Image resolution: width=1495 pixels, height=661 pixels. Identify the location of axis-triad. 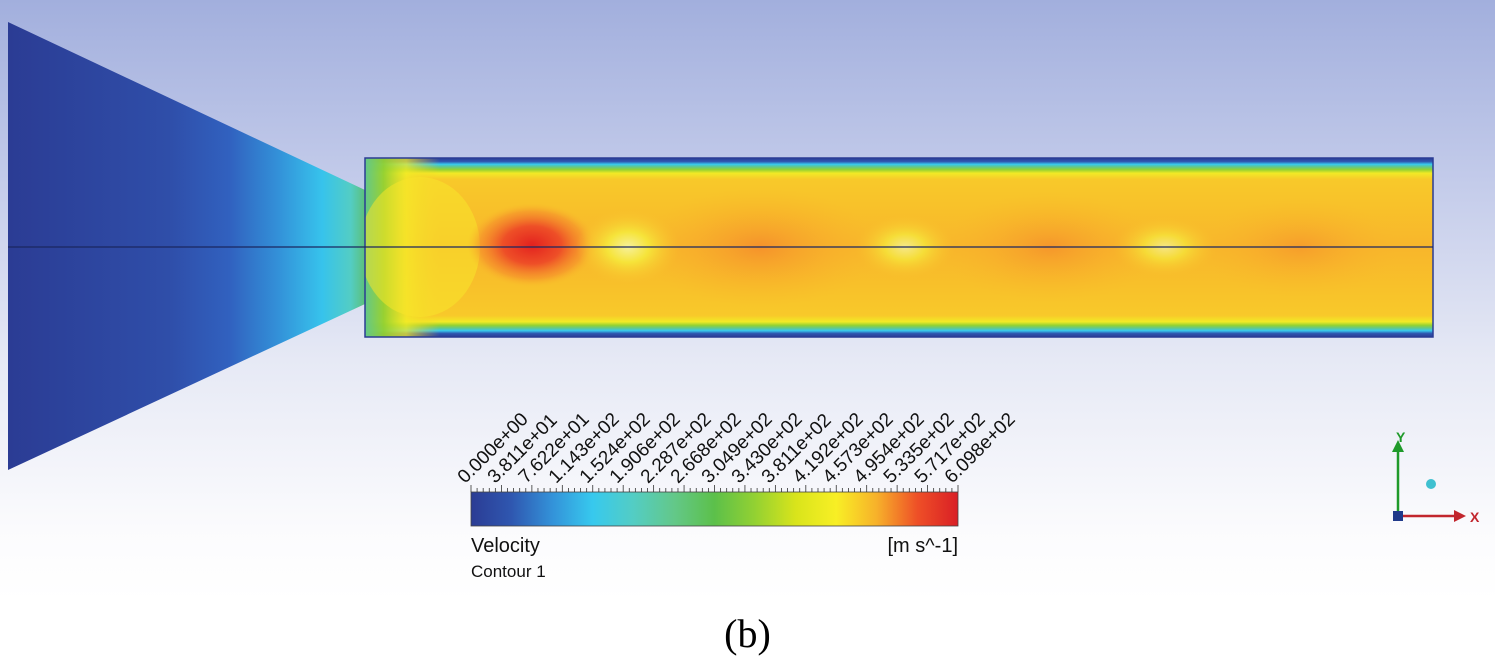
(1429, 481).